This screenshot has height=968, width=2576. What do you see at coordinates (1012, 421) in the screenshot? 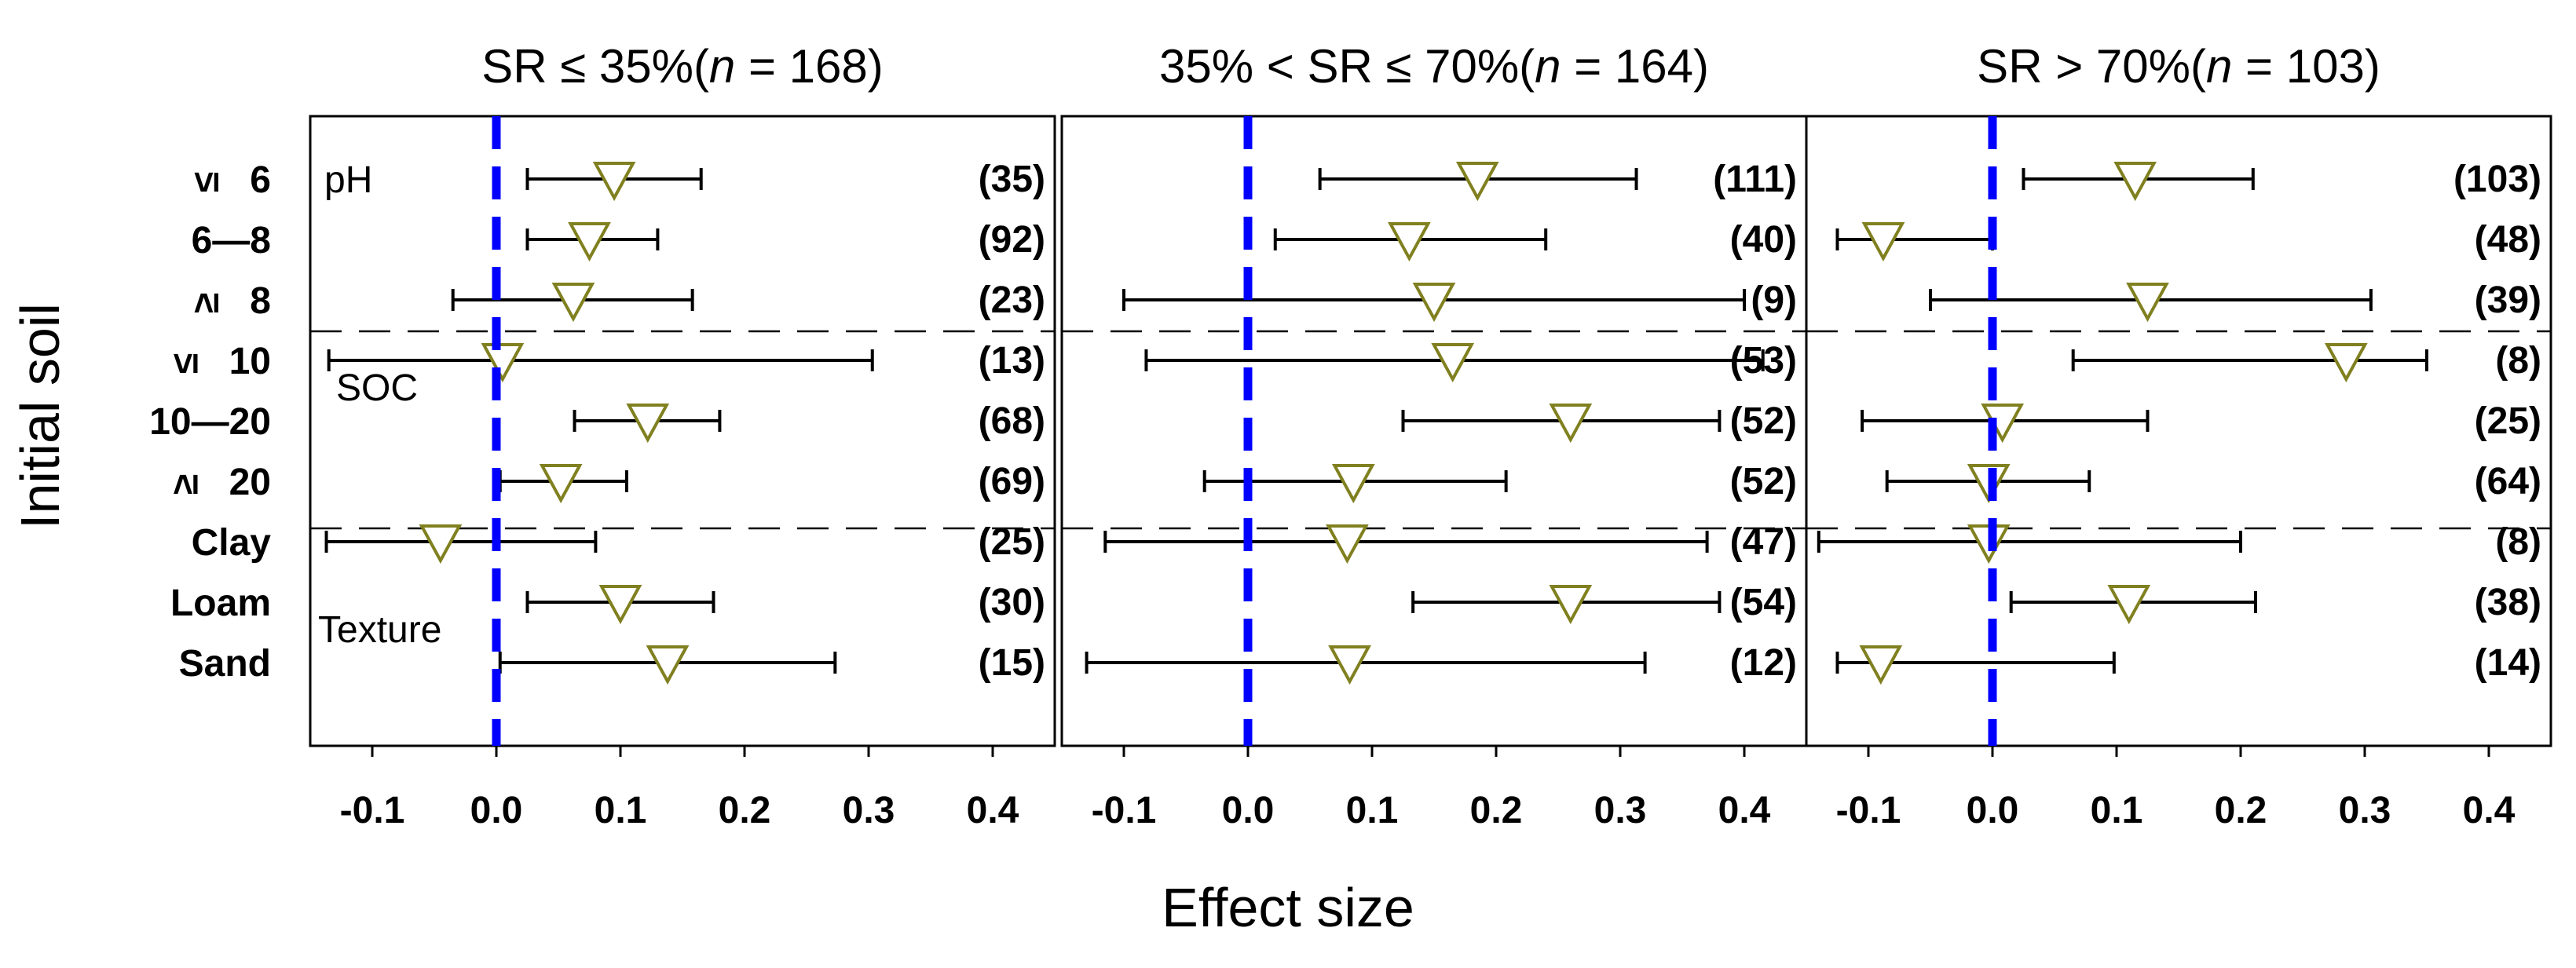
I see `sample-count: (68)` at bounding box center [1012, 421].